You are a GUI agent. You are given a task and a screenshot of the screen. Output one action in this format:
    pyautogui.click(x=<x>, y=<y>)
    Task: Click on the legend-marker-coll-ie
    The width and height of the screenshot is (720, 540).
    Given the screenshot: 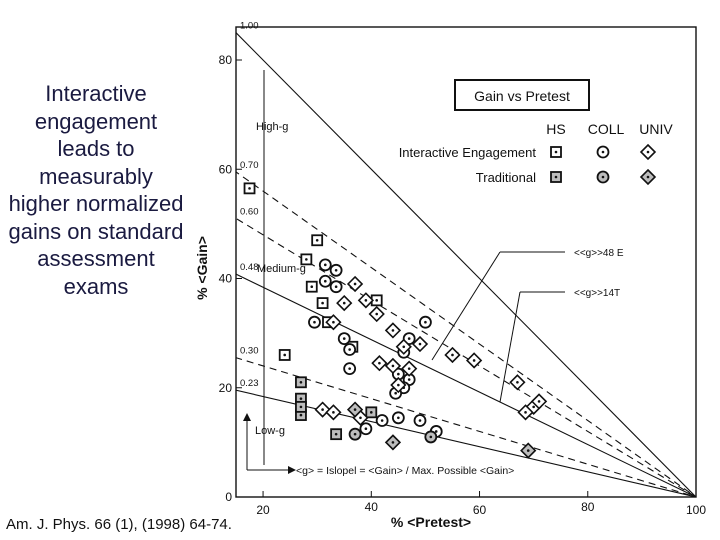 What is the action you would take?
    pyautogui.click(x=603, y=152)
    